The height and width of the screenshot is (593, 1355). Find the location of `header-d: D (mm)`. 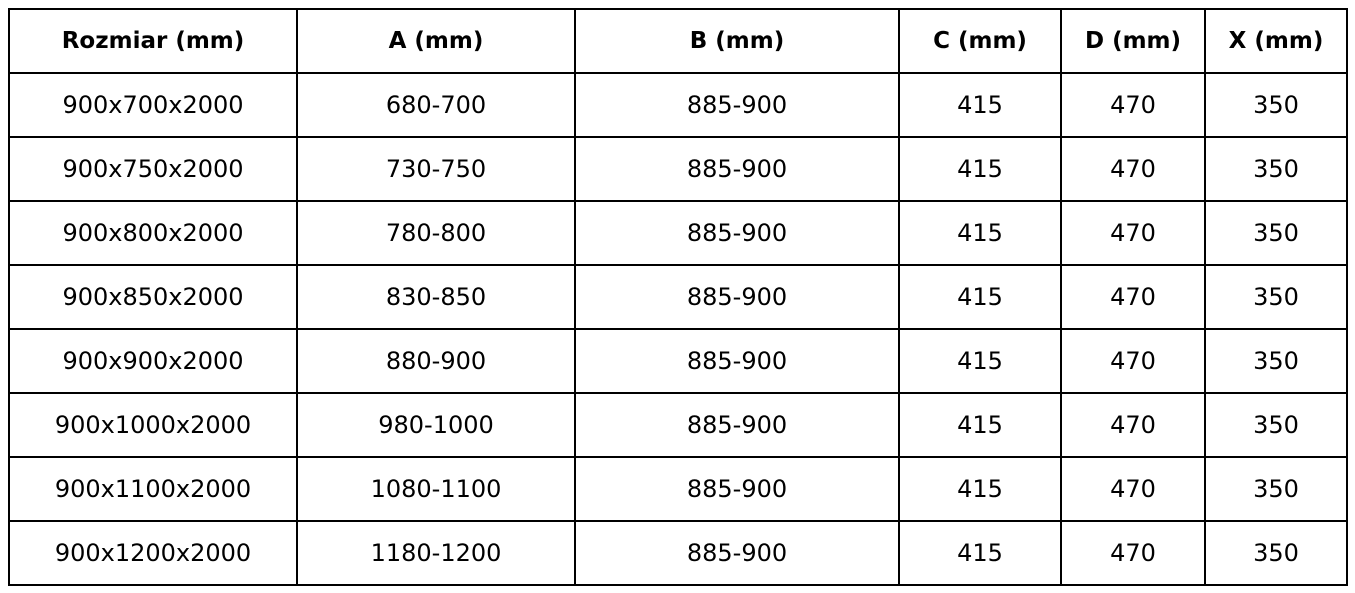

header-d: D (mm) is located at coordinates (1133, 41).